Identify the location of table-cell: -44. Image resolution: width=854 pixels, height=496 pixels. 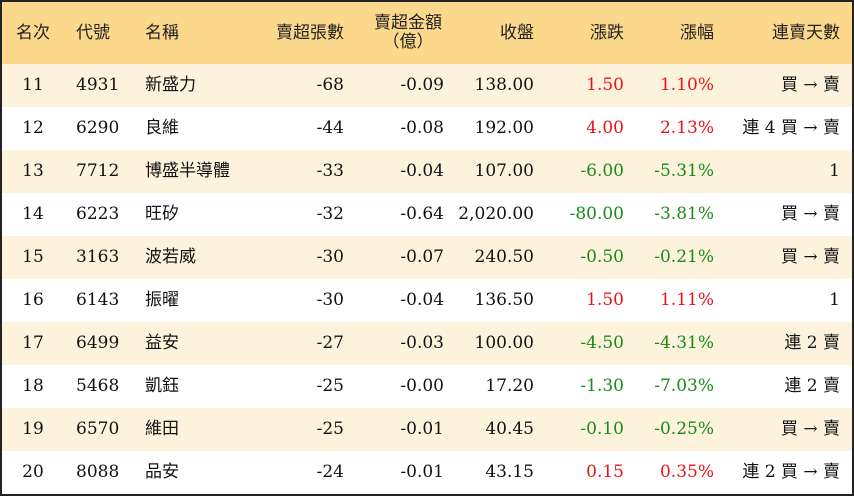
(330, 128).